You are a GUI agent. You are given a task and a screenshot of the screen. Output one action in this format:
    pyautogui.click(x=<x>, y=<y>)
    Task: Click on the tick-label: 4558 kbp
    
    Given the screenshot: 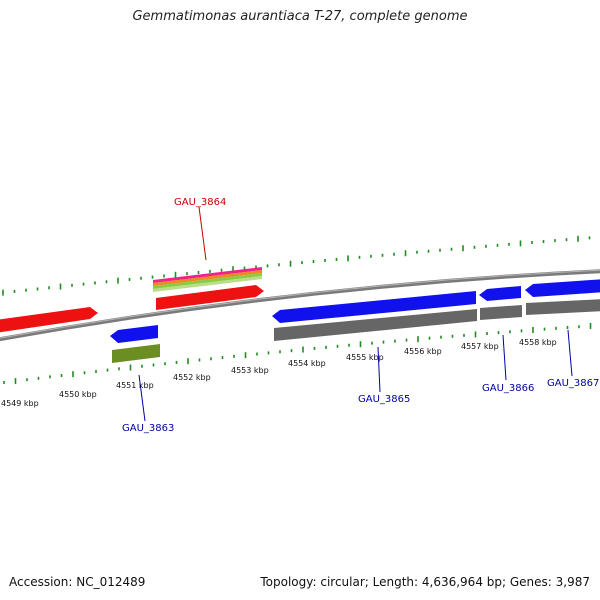 What is the action you would take?
    pyautogui.click(x=538, y=342)
    